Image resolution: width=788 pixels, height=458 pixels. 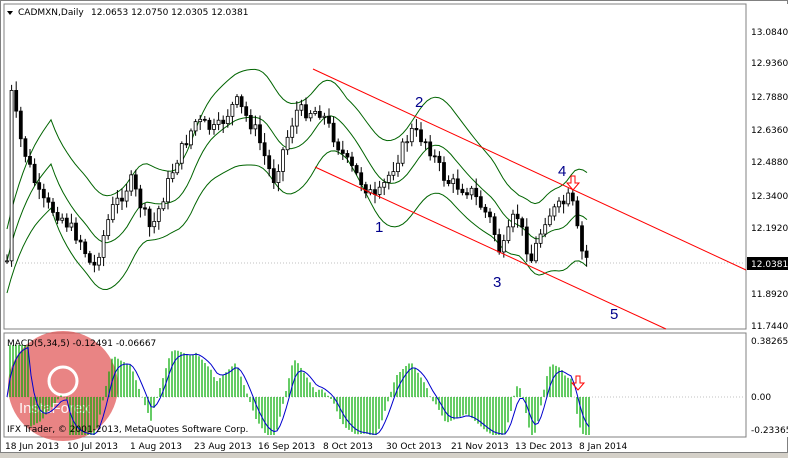 I want to click on wave-label-1: 1, so click(x=379, y=227).